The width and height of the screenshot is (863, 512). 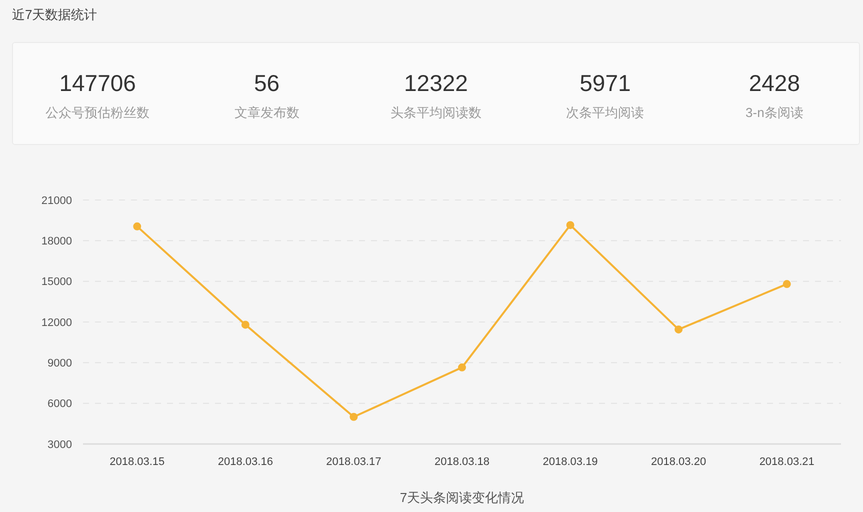 What do you see at coordinates (267, 112) in the screenshot?
I see `category-label: 文章发布数` at bounding box center [267, 112].